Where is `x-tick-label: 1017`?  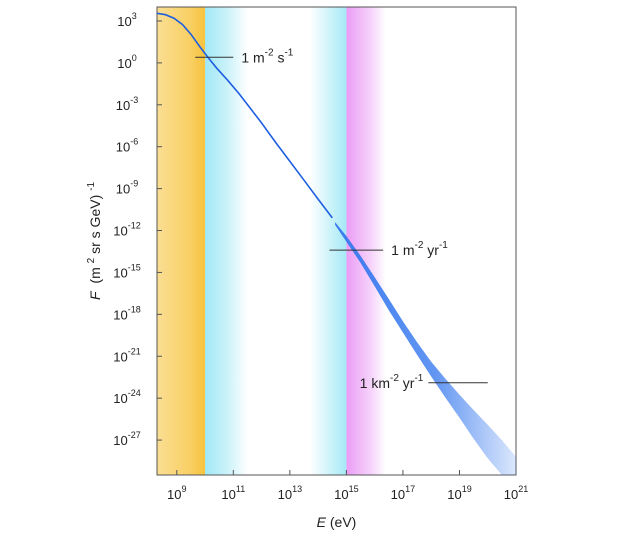 x-tick-label: 1017 is located at coordinates (403, 493).